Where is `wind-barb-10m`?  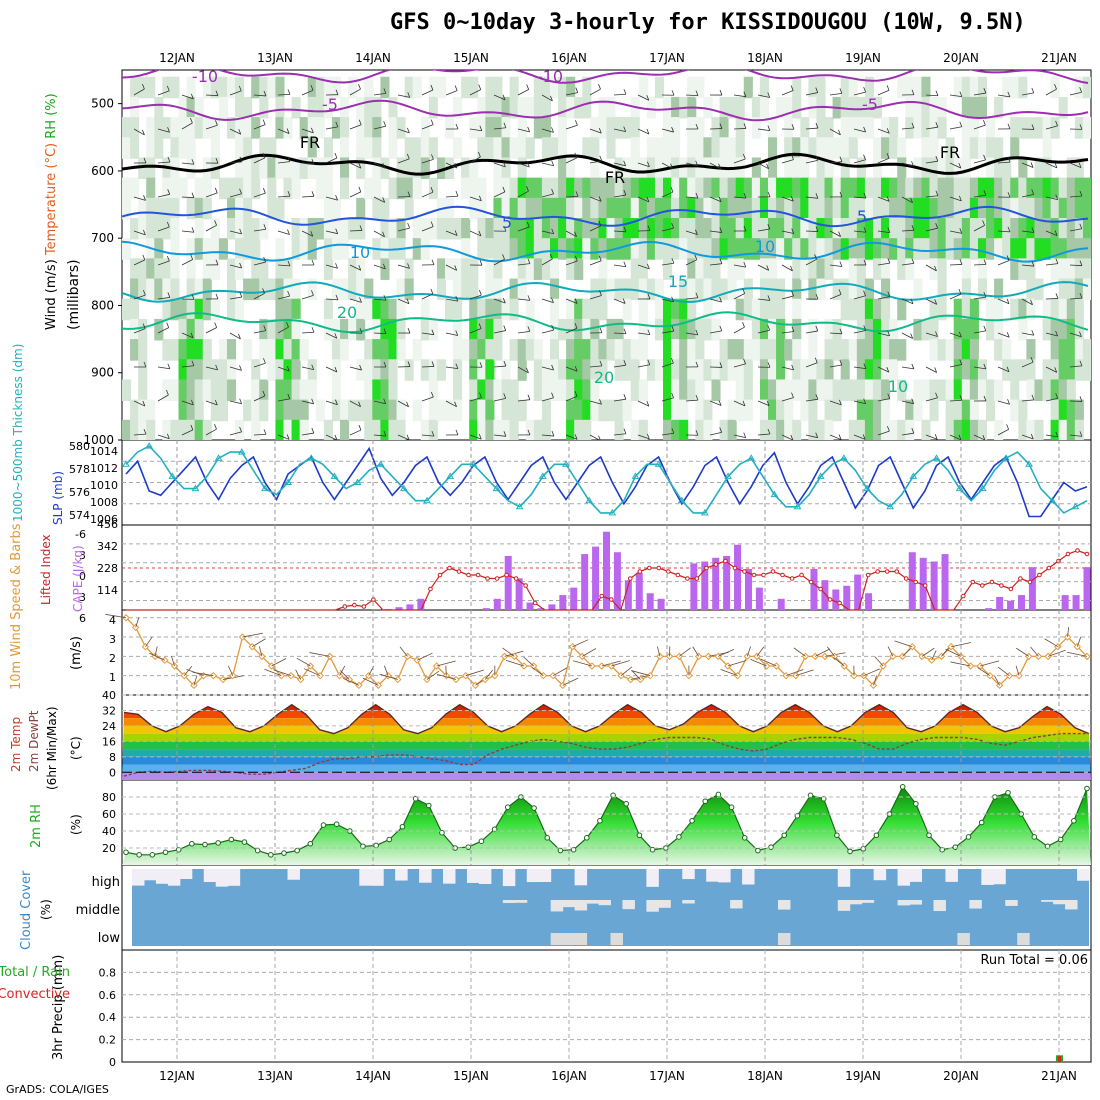
wind-barb-10m is located at coordinates (149, 641).